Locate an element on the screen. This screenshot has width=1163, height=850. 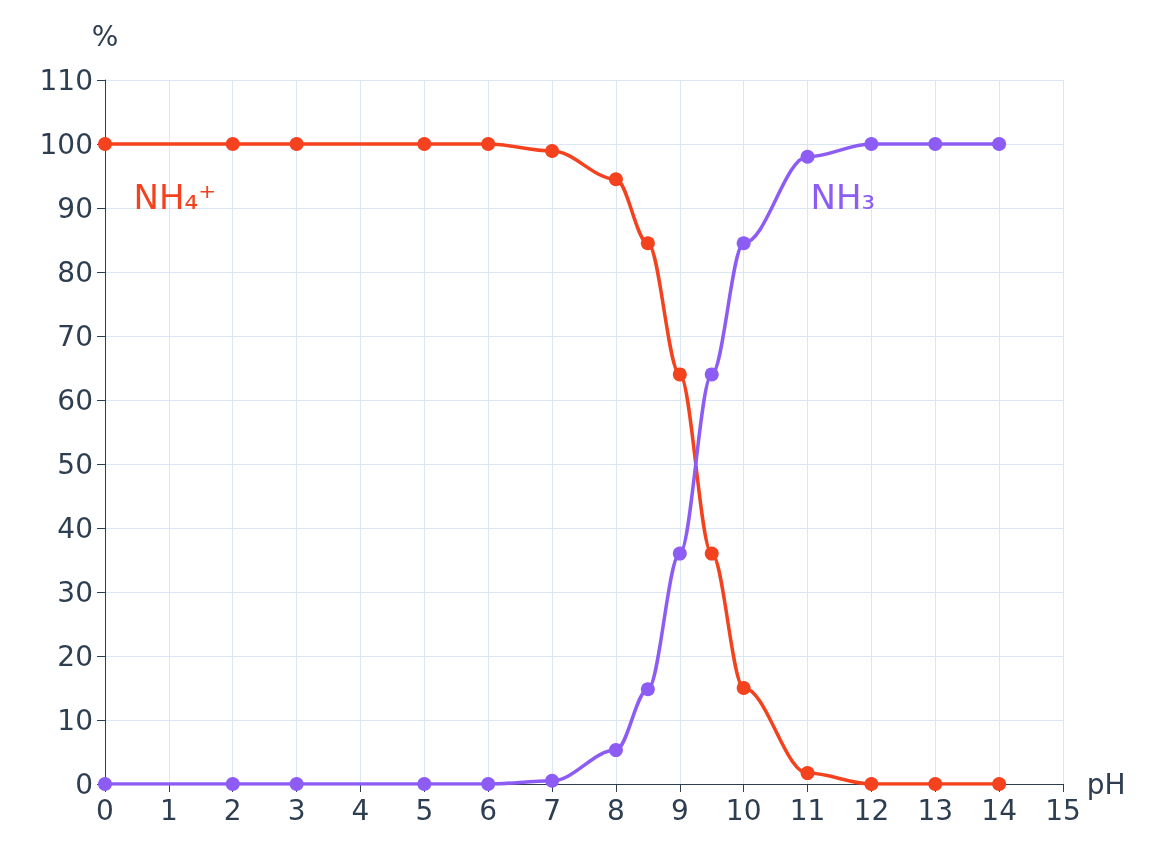
y-tick-label: 20 is located at coordinates (75, 656).